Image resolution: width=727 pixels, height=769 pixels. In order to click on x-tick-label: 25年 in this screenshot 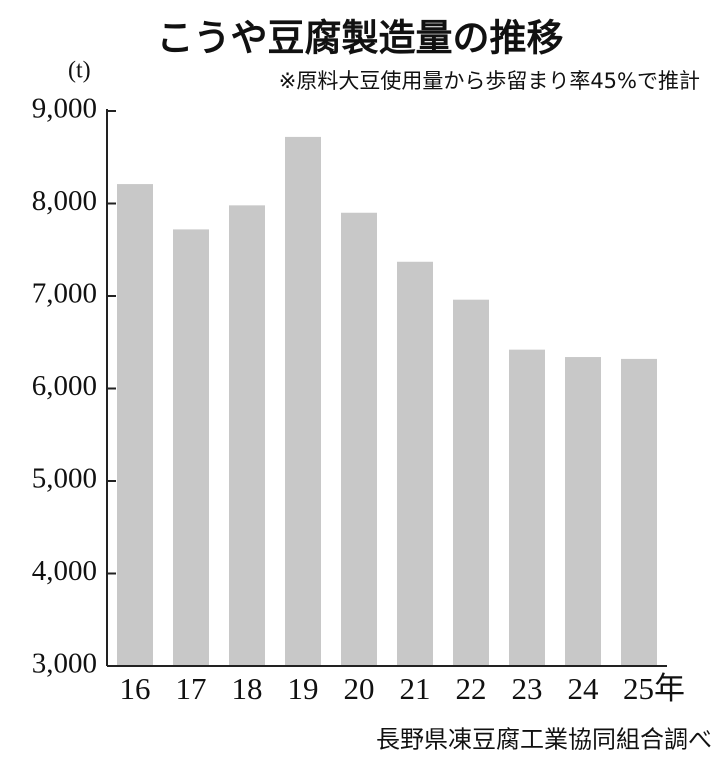, I will do `click(654, 688)`.